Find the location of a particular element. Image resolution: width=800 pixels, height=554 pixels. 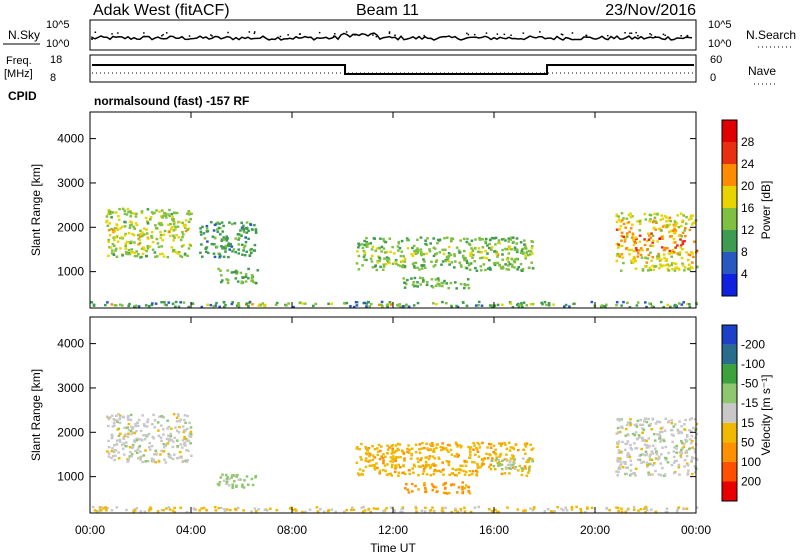

colorbar-segment is located at coordinates (729, 197).